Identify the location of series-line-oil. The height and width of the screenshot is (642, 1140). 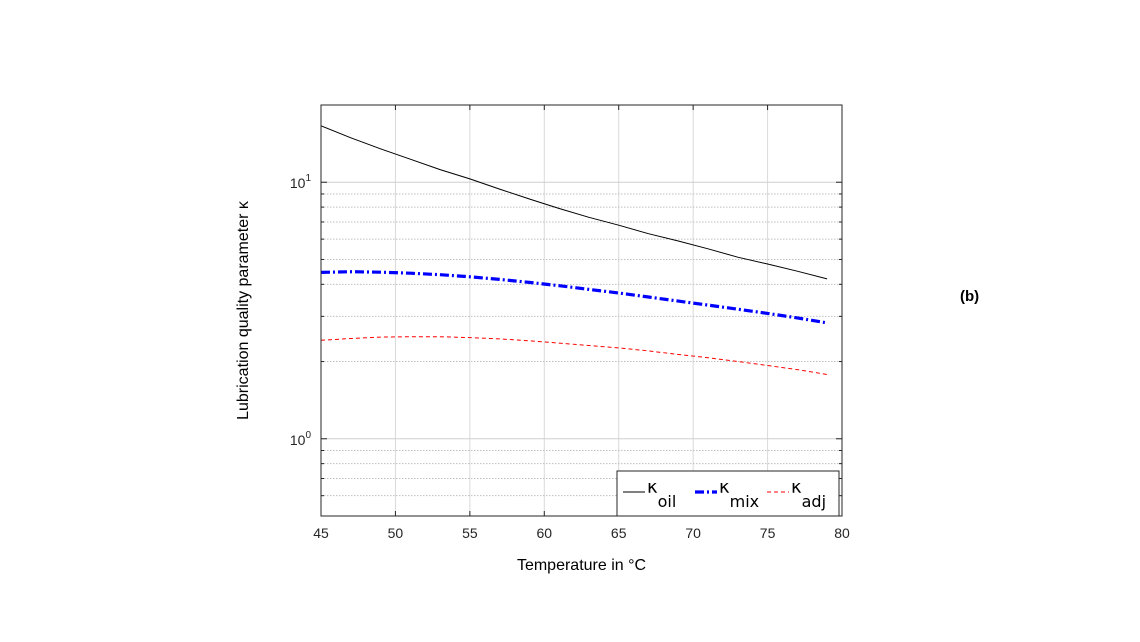
(574, 202).